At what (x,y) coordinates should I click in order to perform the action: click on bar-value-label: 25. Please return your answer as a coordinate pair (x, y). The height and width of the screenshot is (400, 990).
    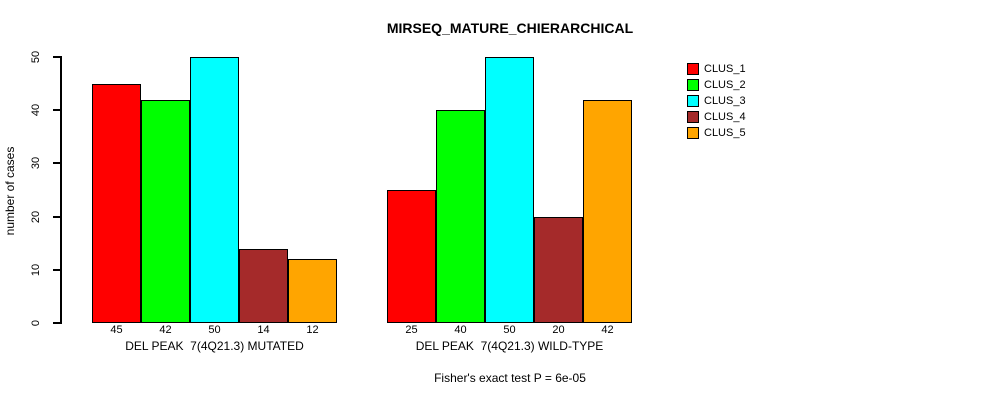
    Looking at the image, I should click on (411, 330).